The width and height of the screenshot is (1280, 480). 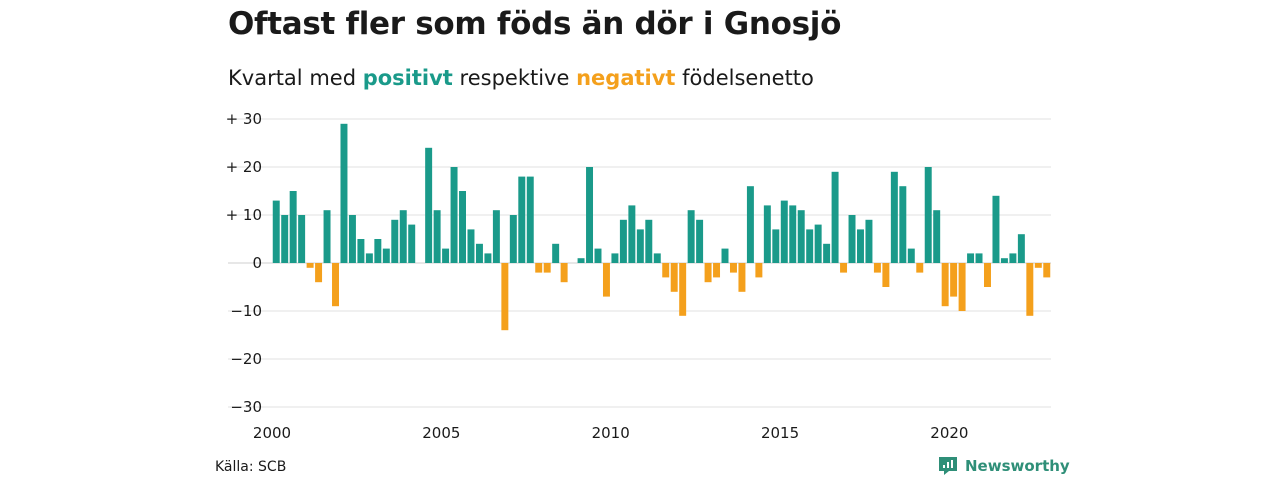 I want to click on brand-name: Newsworthy, so click(x=1017, y=466).